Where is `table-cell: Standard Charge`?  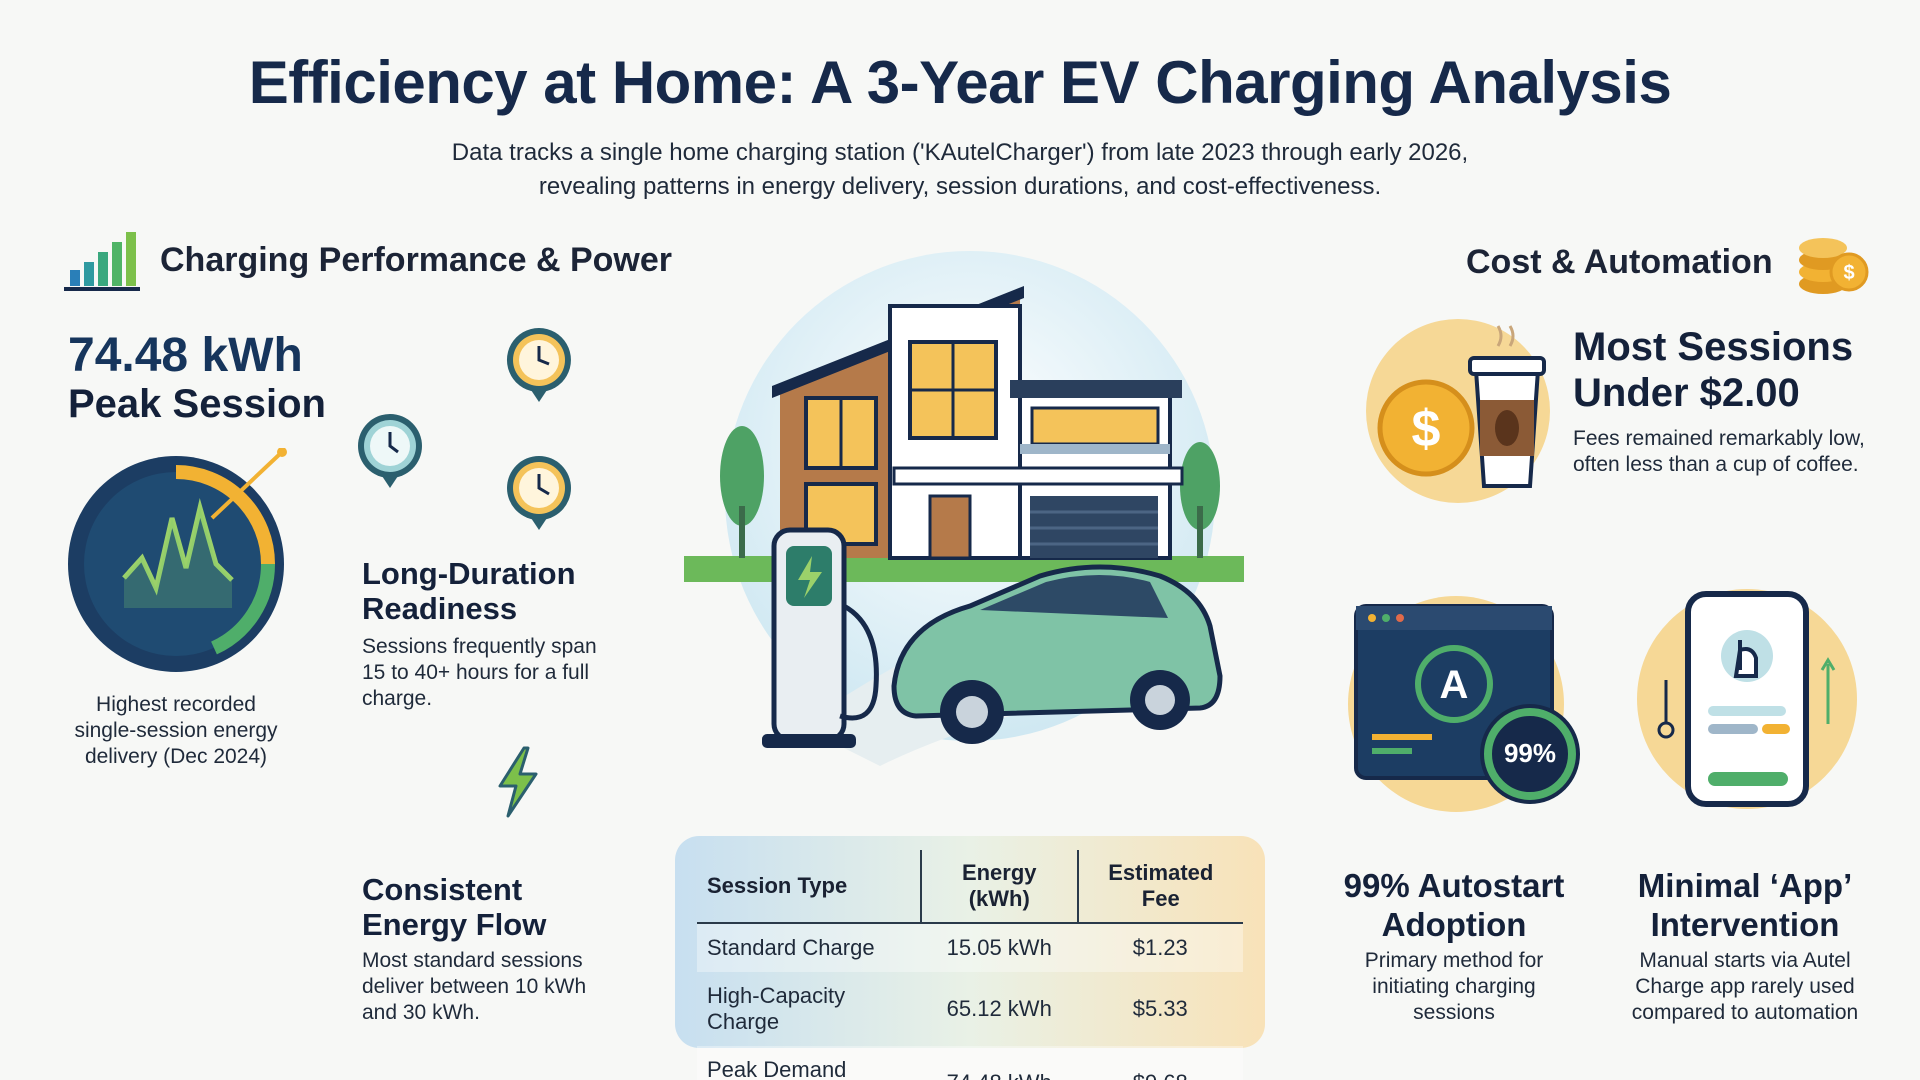
table-cell: Standard Charge is located at coordinates (809, 947).